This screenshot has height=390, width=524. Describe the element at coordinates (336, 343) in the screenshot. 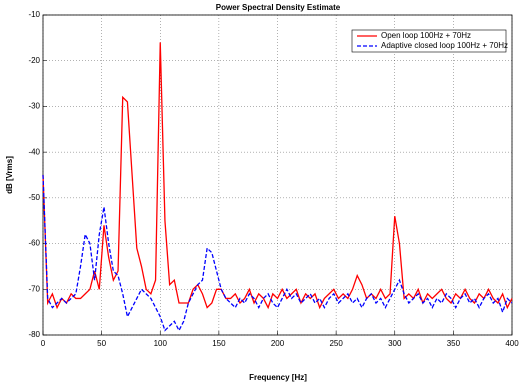

I see `x-tick-label: 250` at that location.